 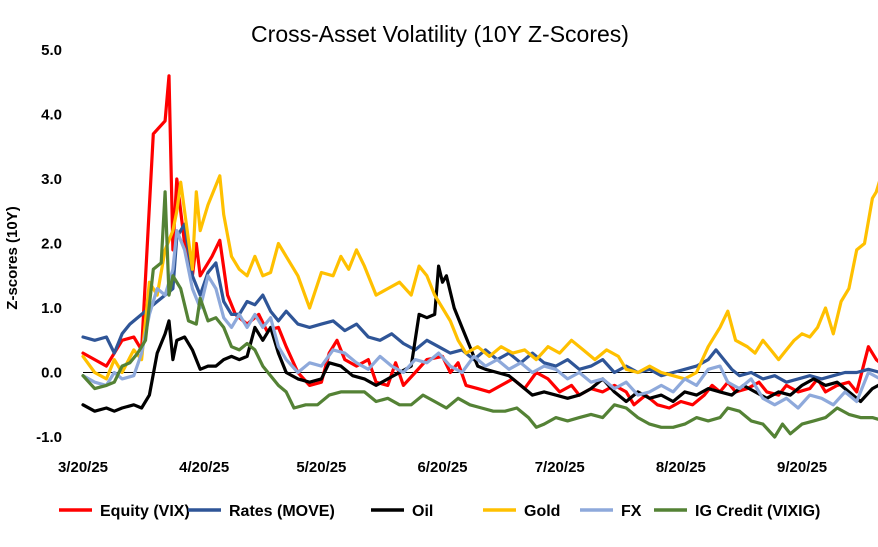 I want to click on legend-label: IG Credit (VIXIG), so click(x=757, y=511).